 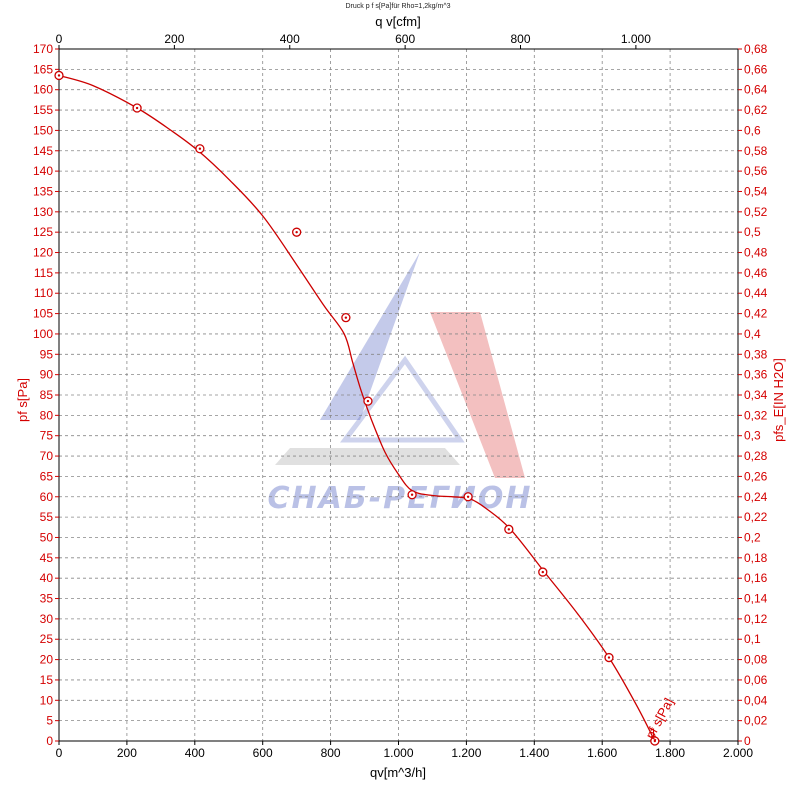 What do you see at coordinates (738, 753) in the screenshot?
I see `x-tick-label: 2.000` at bounding box center [738, 753].